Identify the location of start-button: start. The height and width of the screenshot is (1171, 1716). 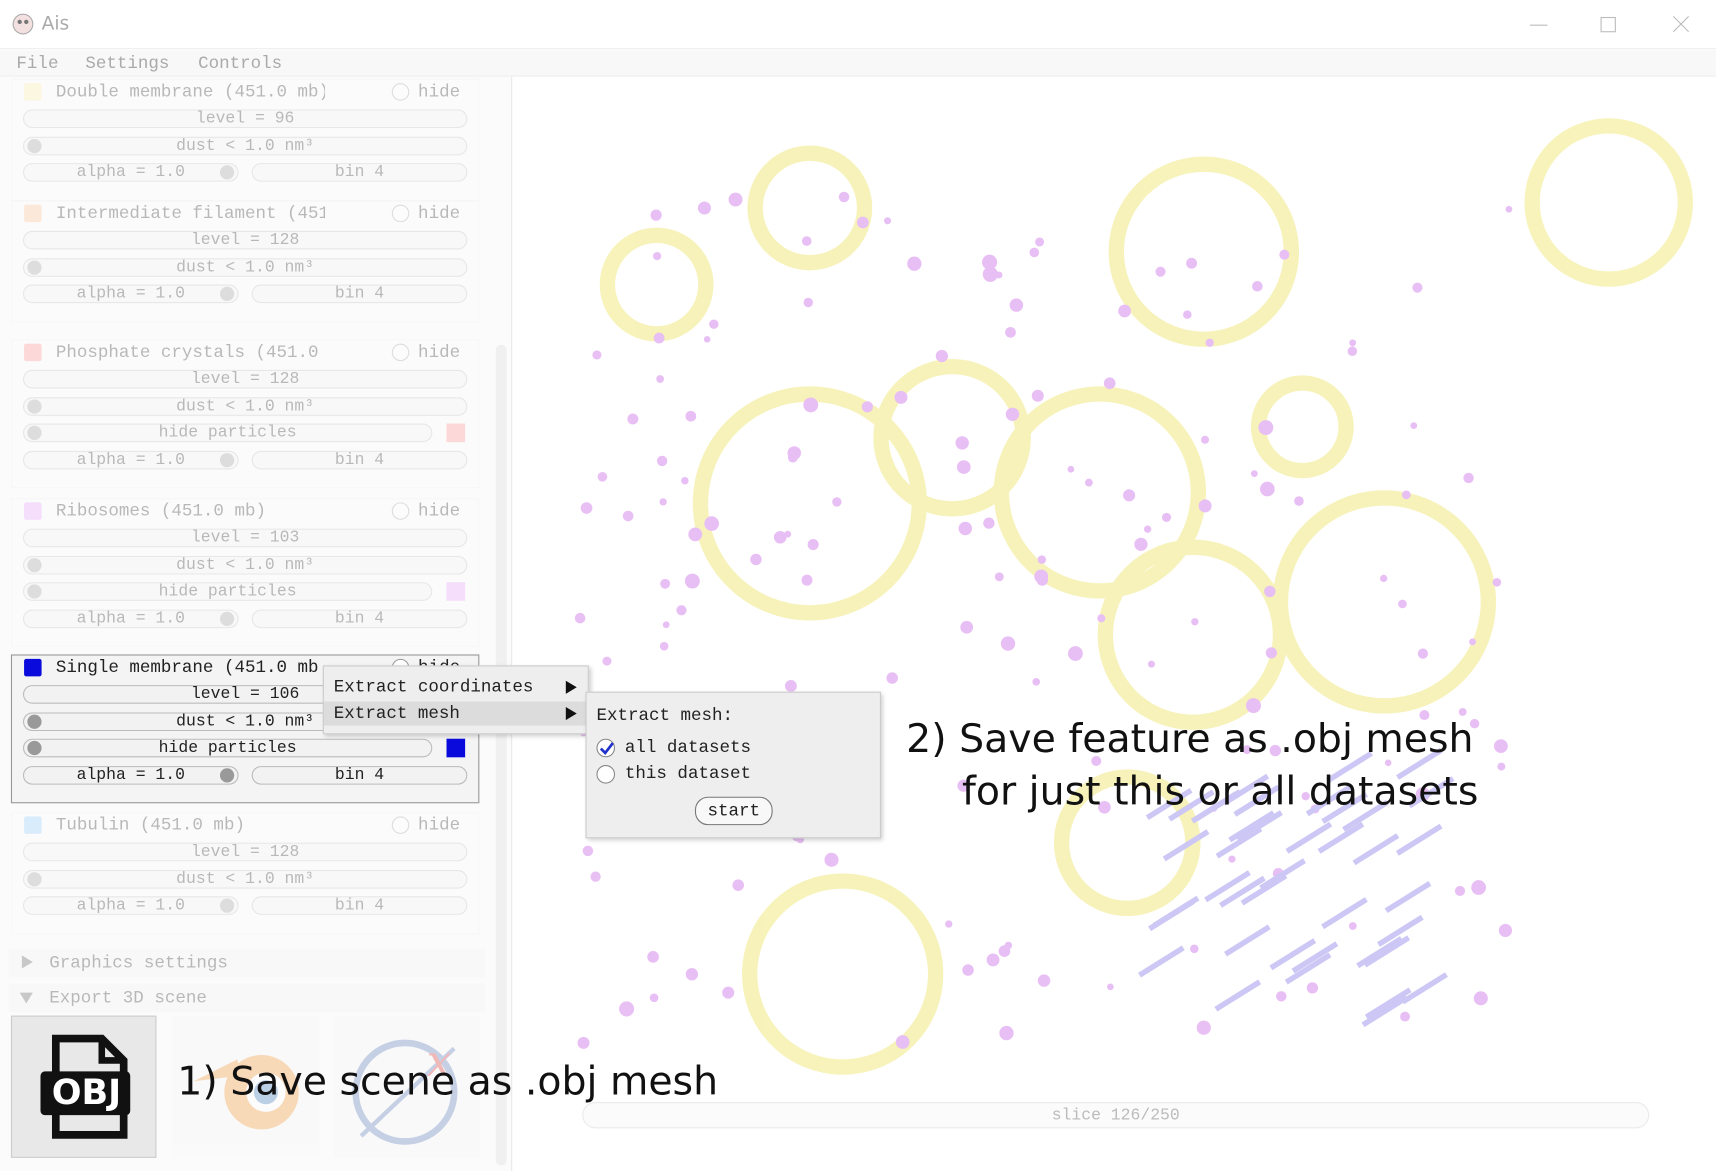
(733, 811).